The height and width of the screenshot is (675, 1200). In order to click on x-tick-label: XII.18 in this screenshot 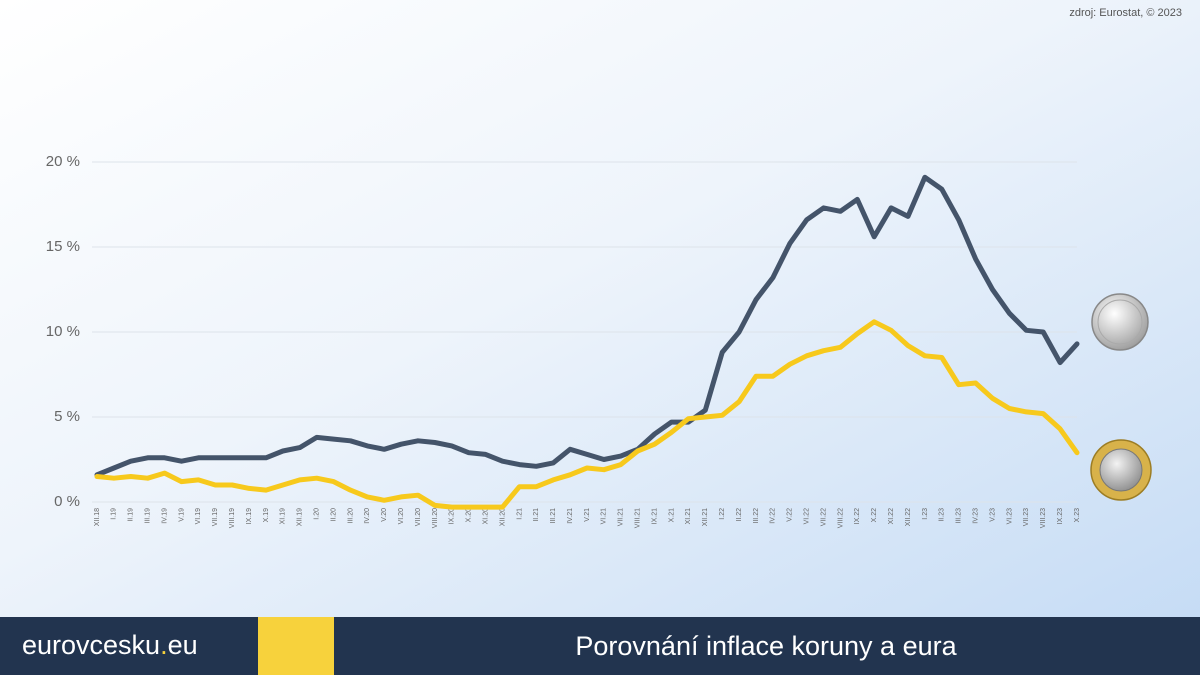, I will do `click(97, 517)`.